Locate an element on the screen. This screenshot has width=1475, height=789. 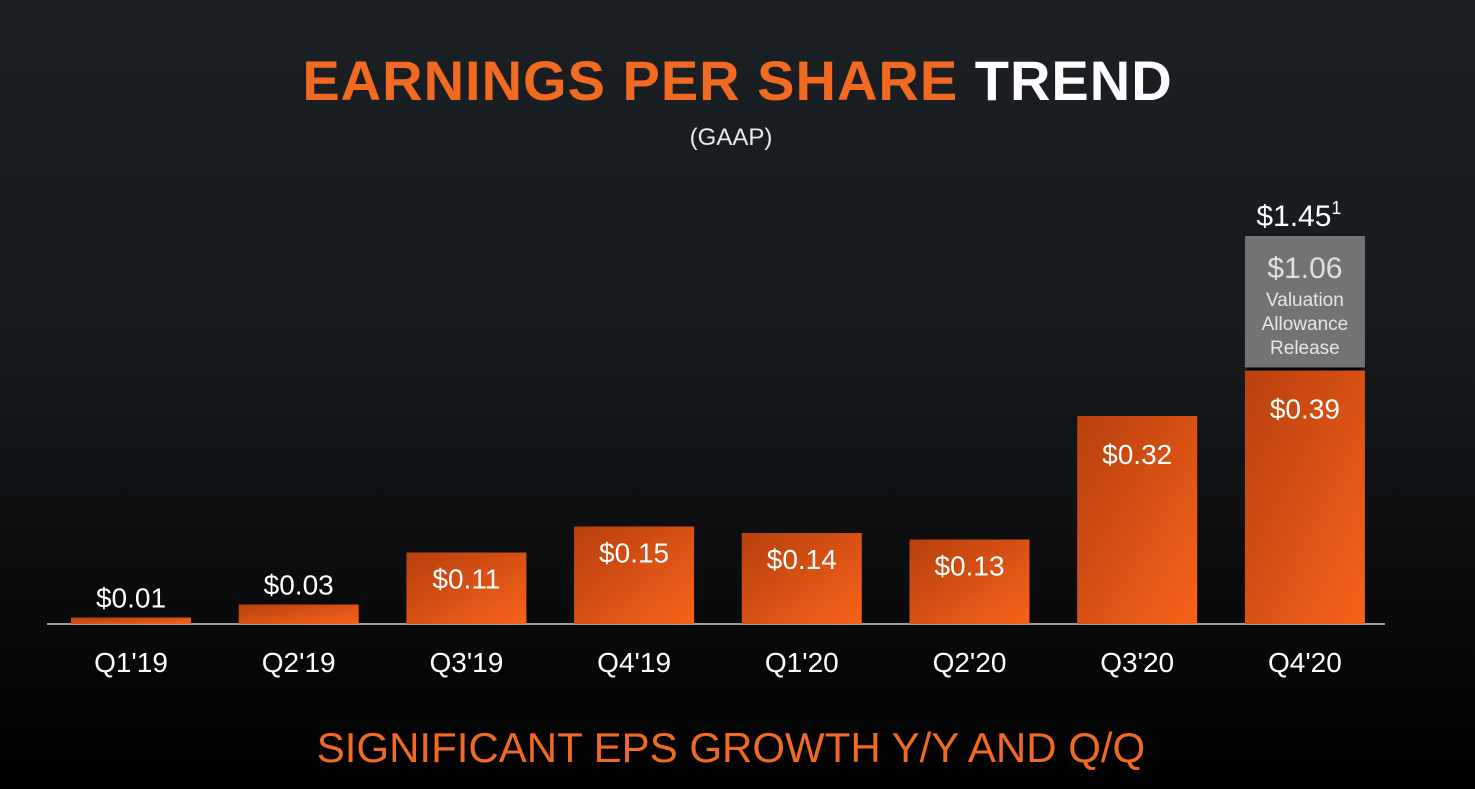
tick-label: Q4'20 is located at coordinates (1305, 662).